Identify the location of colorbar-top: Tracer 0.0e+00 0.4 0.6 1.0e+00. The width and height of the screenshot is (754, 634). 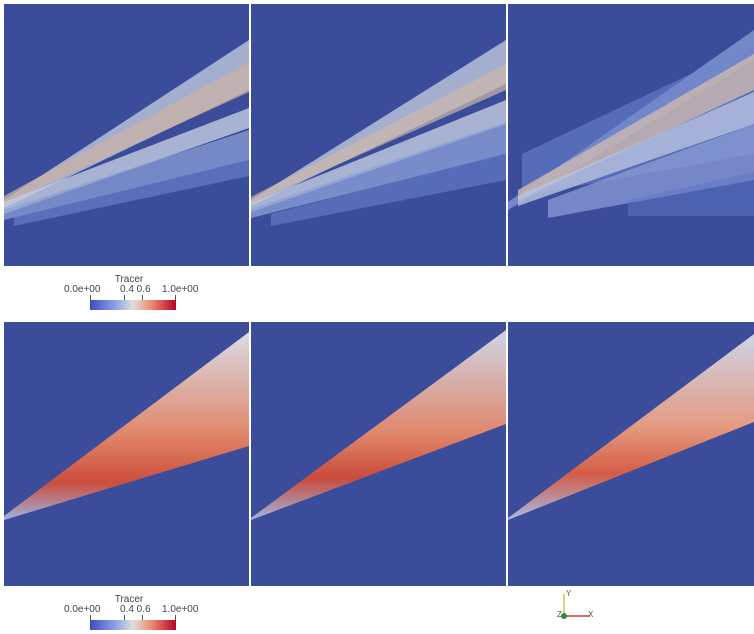
(131, 294).